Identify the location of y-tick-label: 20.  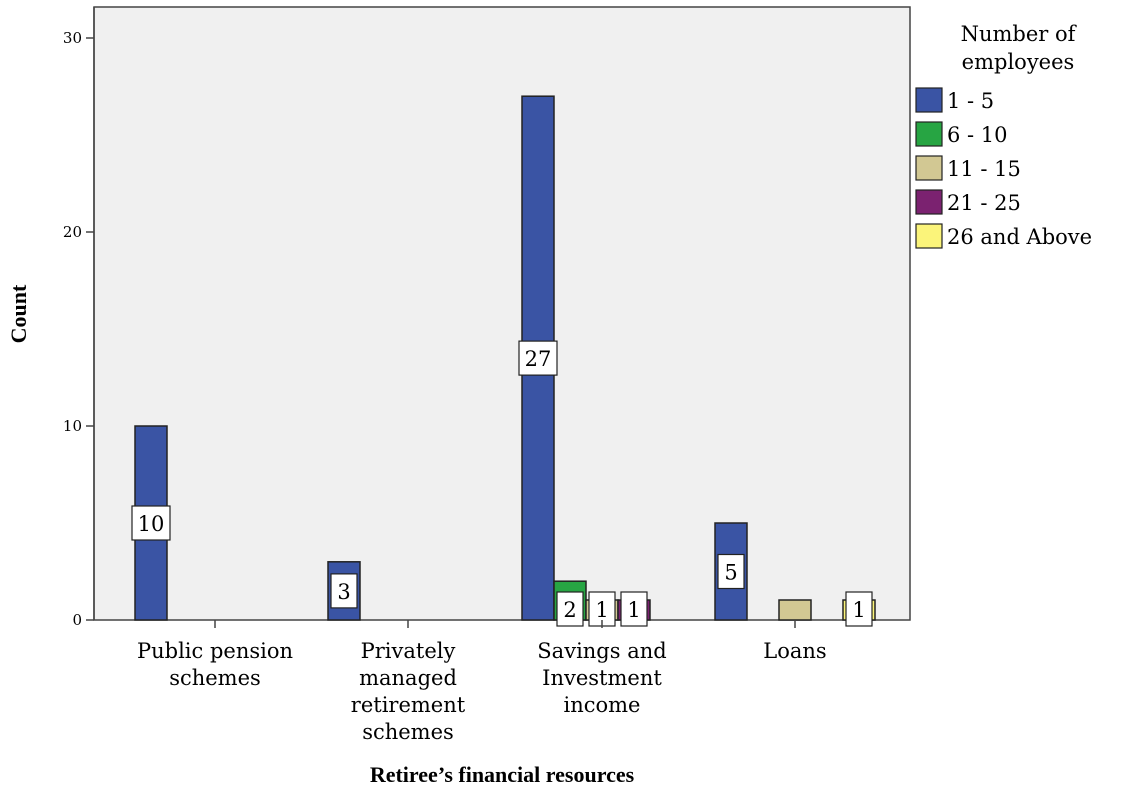
(72, 232).